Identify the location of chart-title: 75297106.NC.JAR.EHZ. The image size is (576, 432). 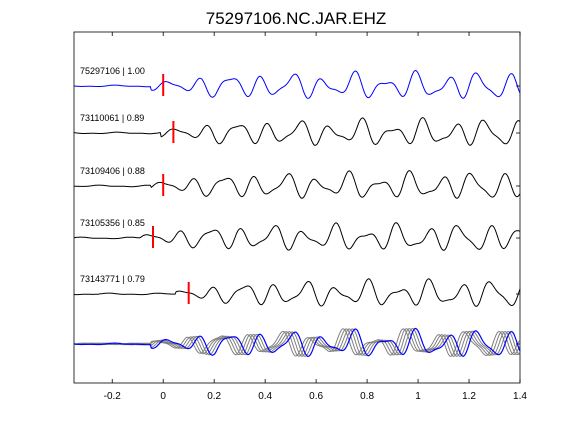
(296, 18).